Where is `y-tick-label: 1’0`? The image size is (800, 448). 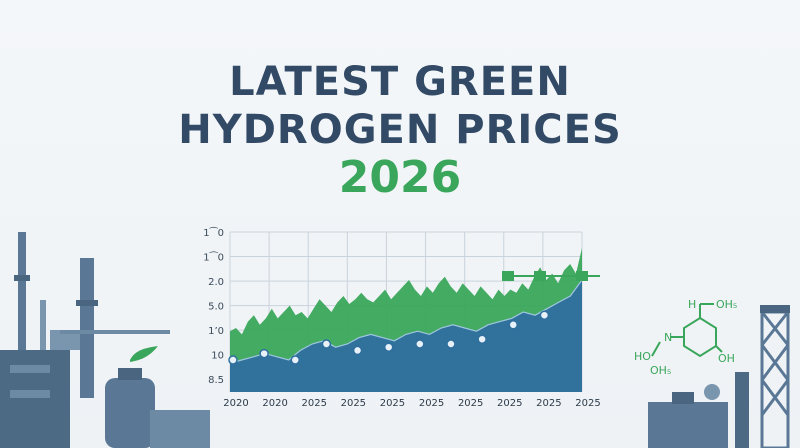
y-tick-label: 1’0 is located at coordinates (216, 331).